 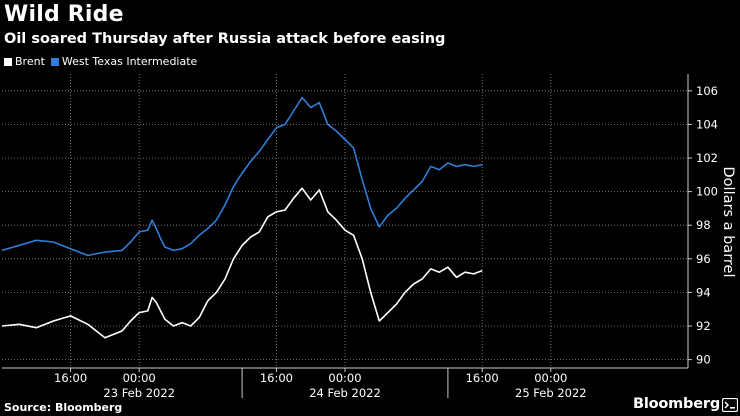 I want to click on y-tick-label: 90, so click(x=703, y=360).